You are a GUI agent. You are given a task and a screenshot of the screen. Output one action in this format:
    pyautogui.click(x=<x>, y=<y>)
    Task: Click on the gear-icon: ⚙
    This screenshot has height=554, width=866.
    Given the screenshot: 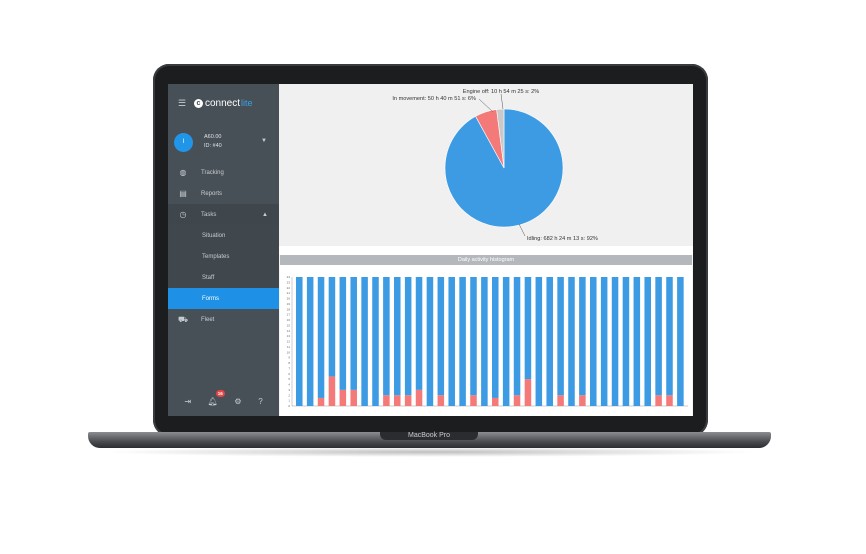 What is the action you would take?
    pyautogui.click(x=238, y=401)
    